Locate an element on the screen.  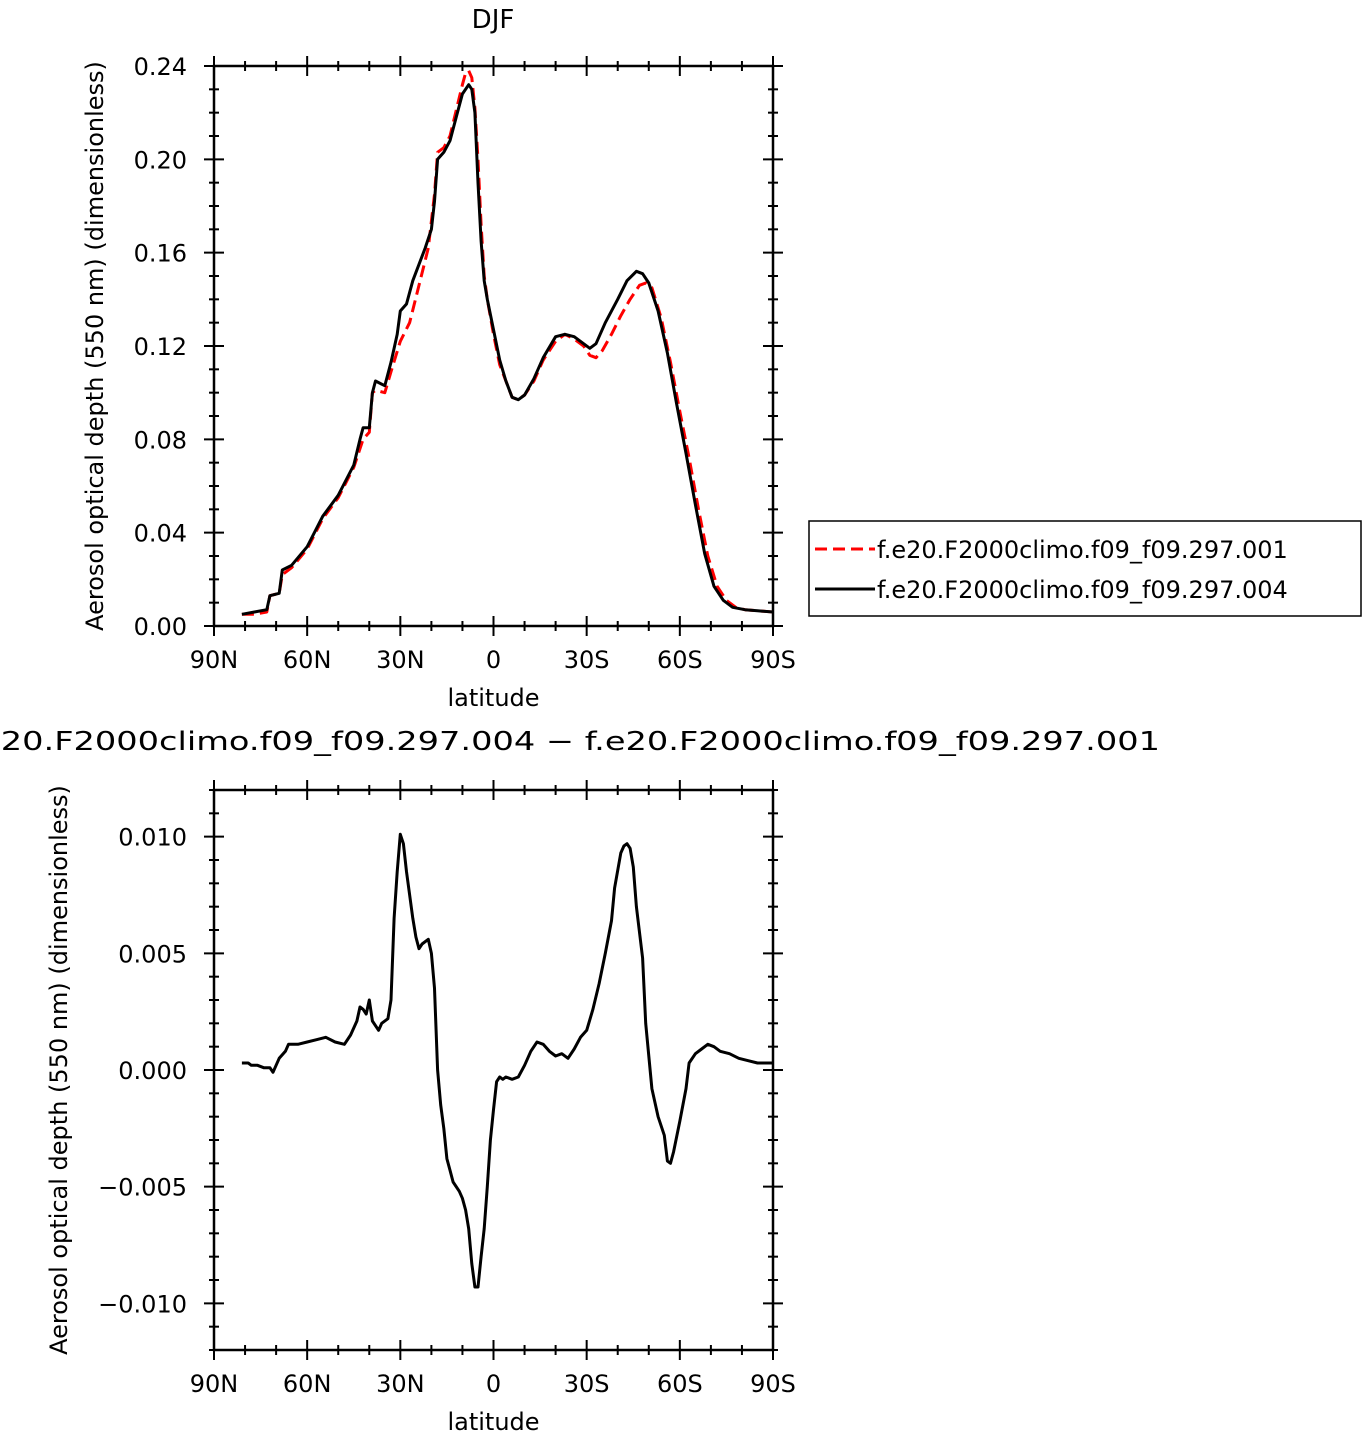
chart-title: DJF is located at coordinates (493, 20).